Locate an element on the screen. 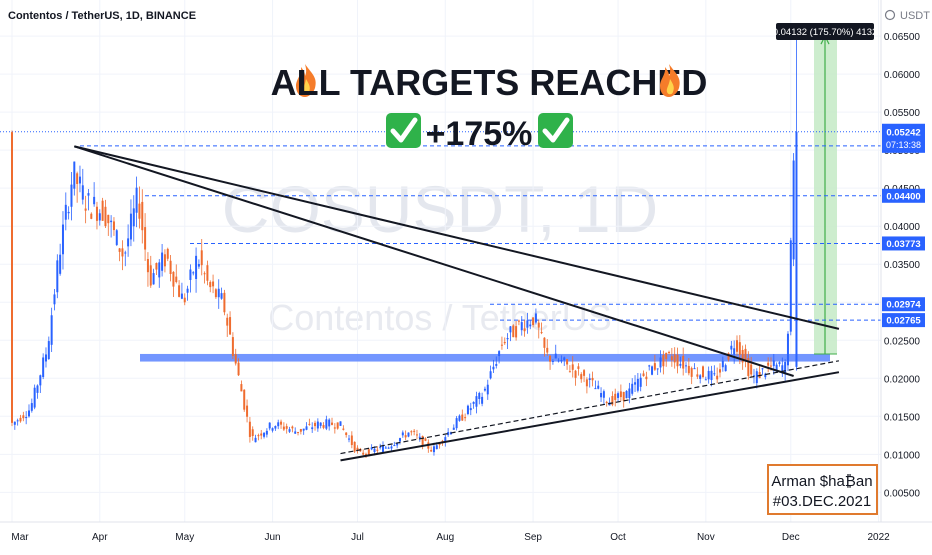  signature-name: Arman $ha₿an is located at coordinates (821, 481).